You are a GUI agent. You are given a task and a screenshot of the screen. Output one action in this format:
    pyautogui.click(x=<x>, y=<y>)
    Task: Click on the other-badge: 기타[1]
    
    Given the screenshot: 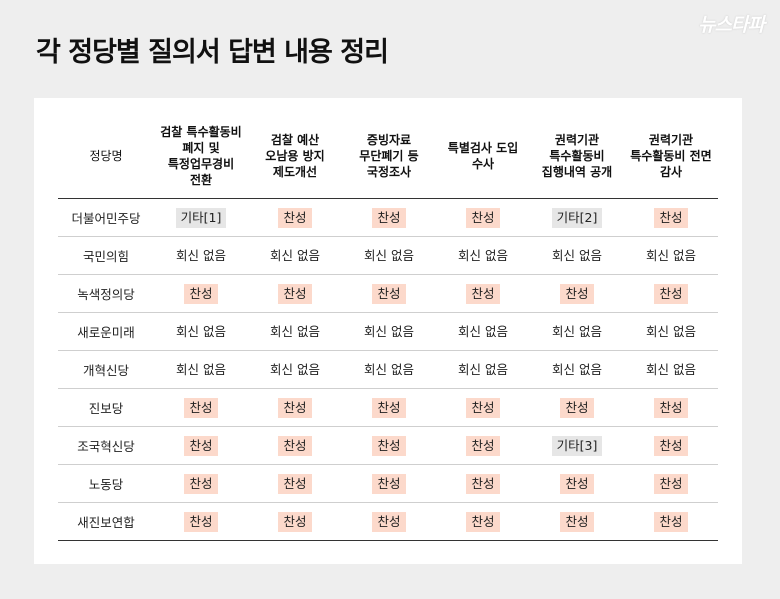 What is the action you would take?
    pyautogui.click(x=201, y=217)
    